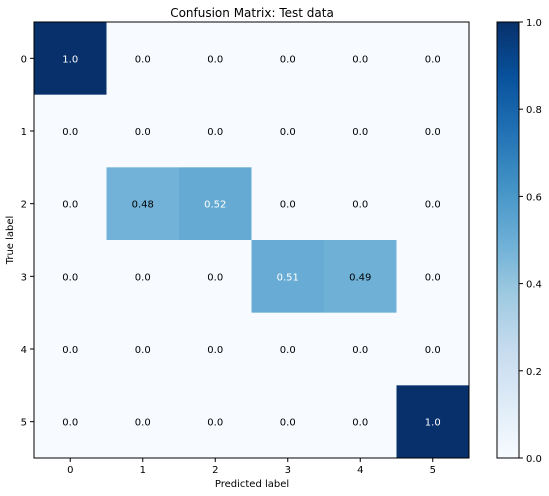 The height and width of the screenshot is (496, 549). Describe the element at coordinates (252, 13) in the screenshot. I see `chart-title: Confusion Matrix: Test data` at that location.